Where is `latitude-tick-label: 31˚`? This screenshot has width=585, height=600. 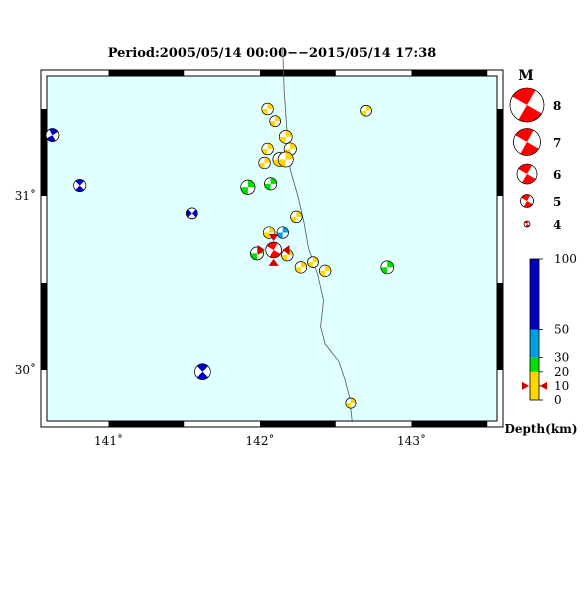 latitude-tick-label: 31˚ is located at coordinates (25, 195).